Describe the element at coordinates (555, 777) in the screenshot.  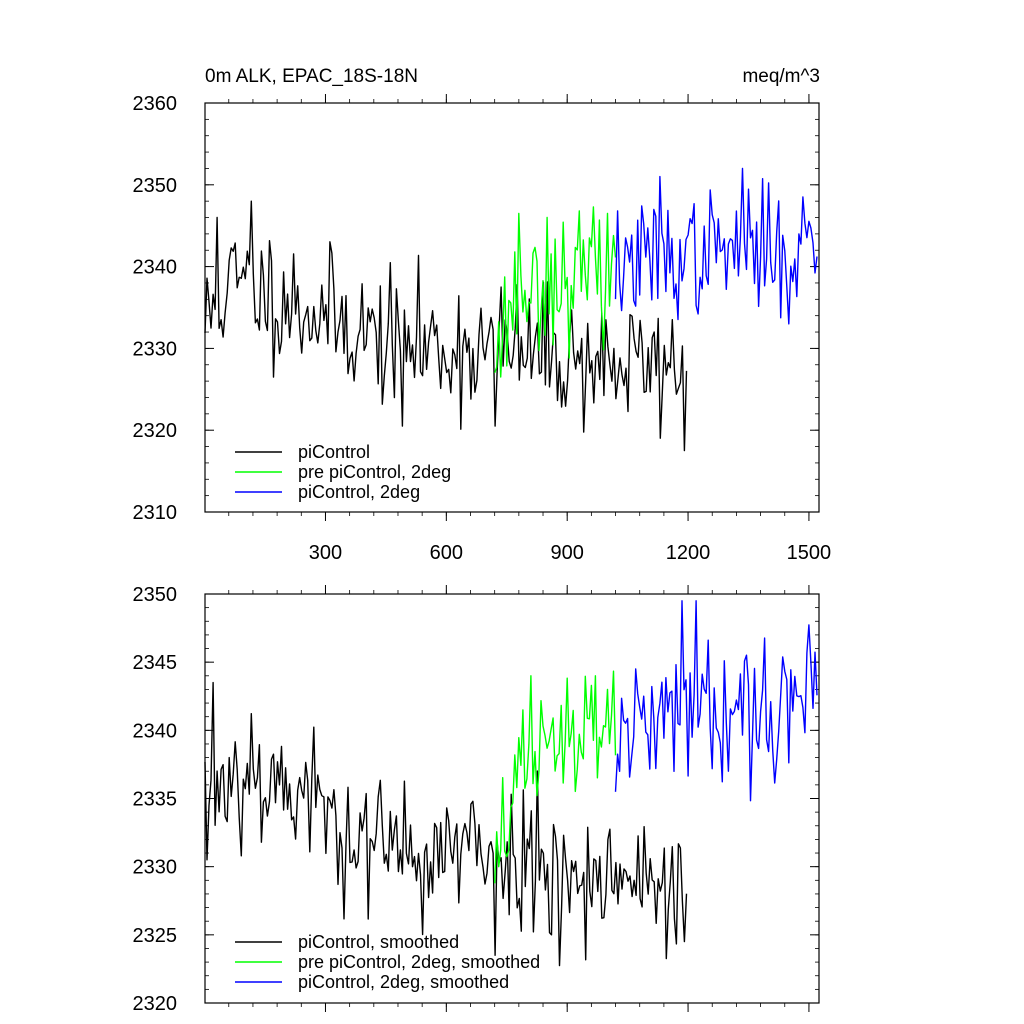
I see `series-line-pre-picontrol-2deg-smoothed` at that location.